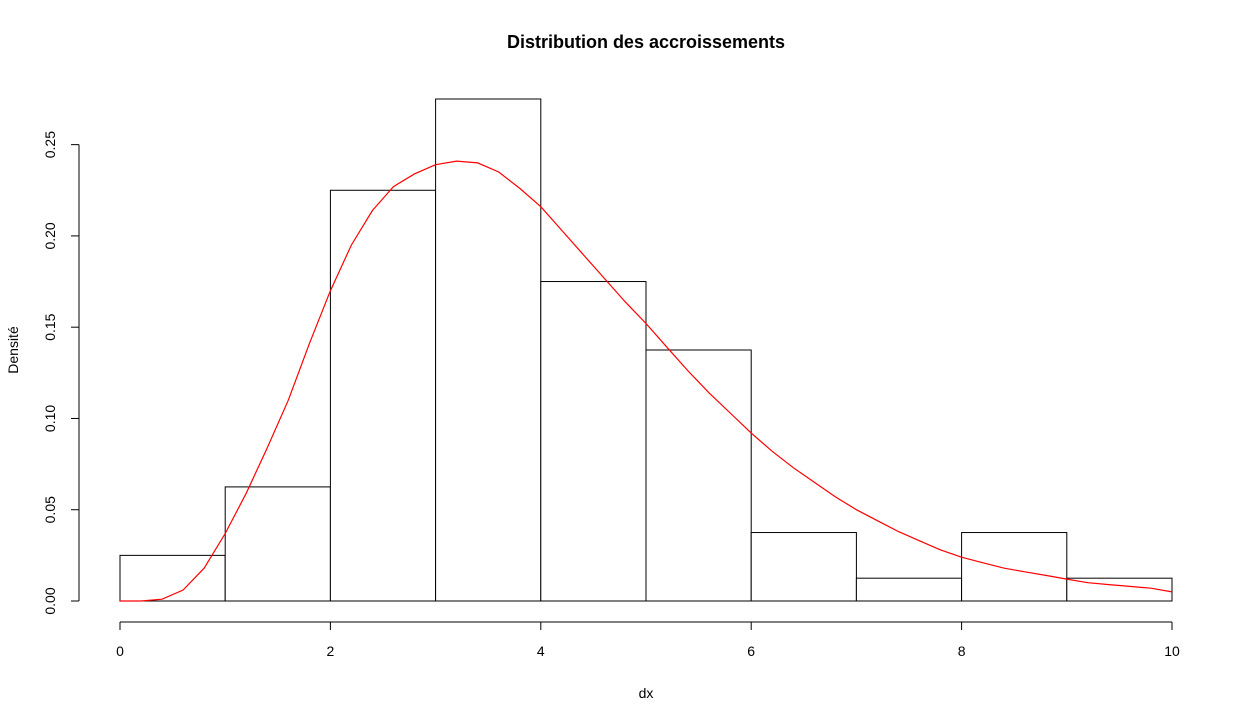  Describe the element at coordinates (962, 651) in the screenshot. I see `x-tick-label: 8` at that location.